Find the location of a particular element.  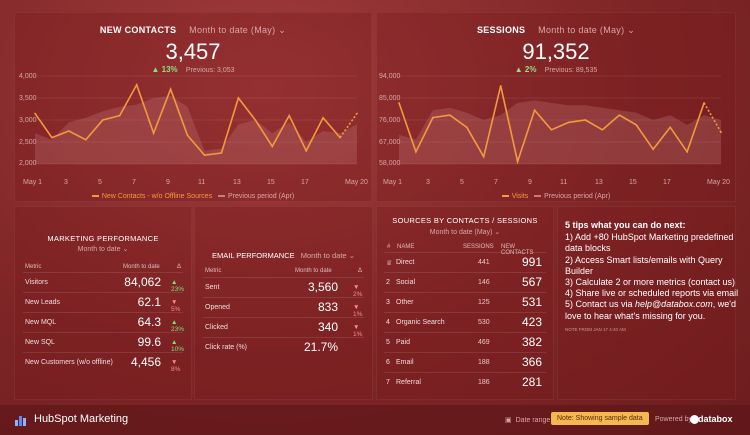

x-tick: 5 is located at coordinates (100, 182).